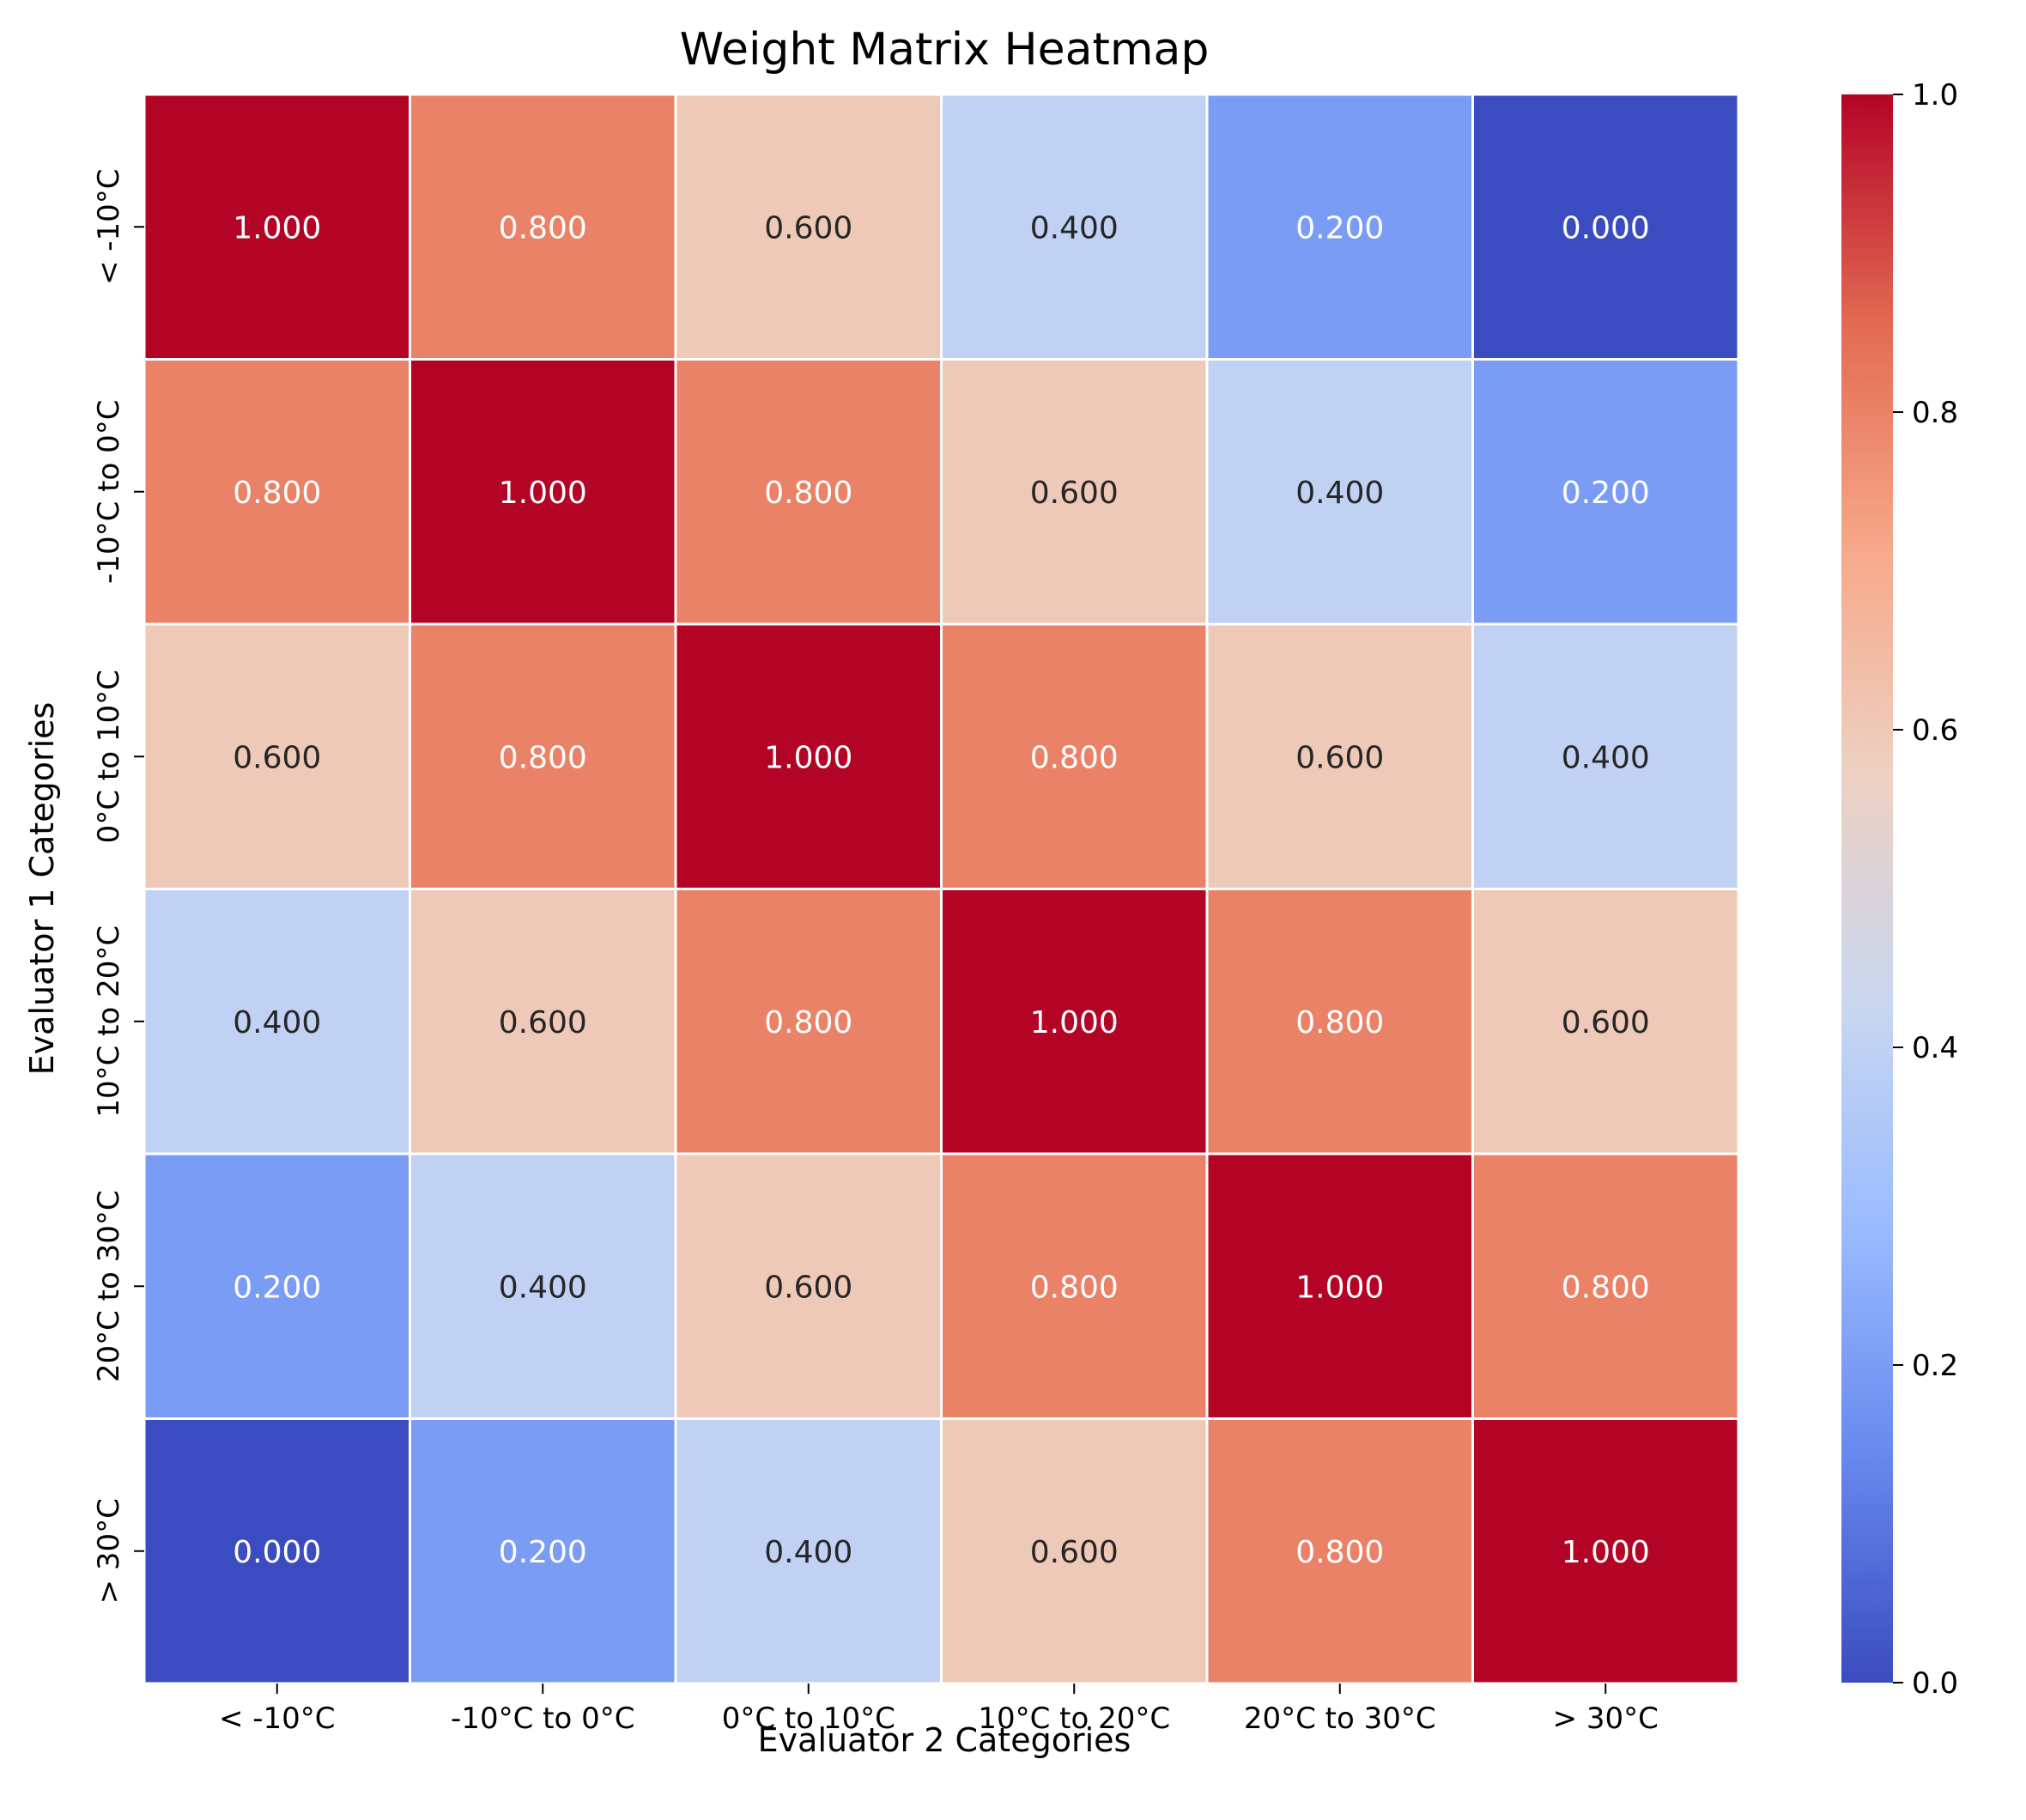 This screenshot has height=1820, width=2026. I want to click on x-tick-label: -10°C to 0°C, so click(542, 1719).